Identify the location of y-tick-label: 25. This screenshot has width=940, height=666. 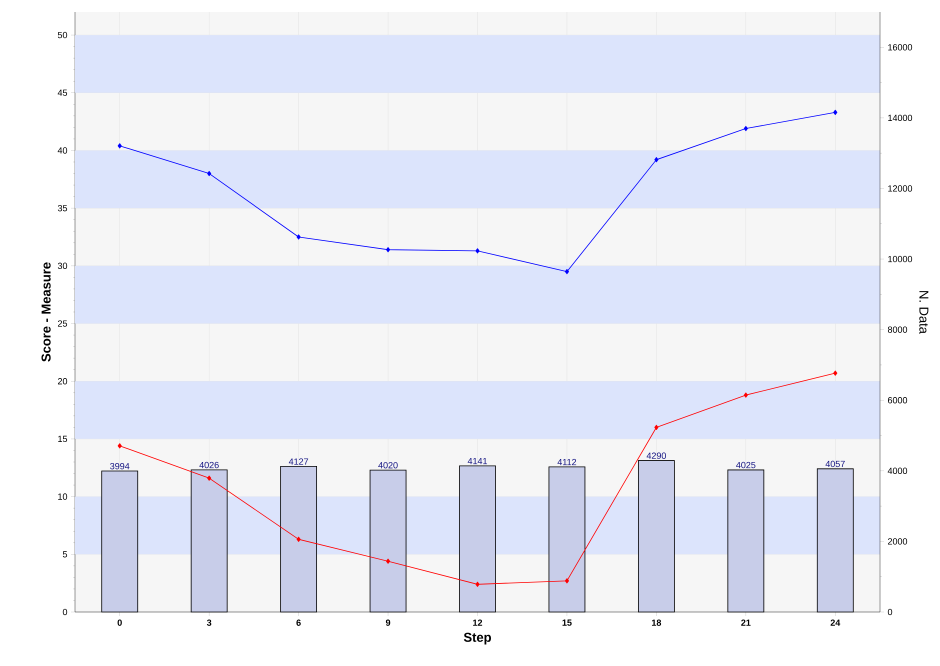
(63, 323).